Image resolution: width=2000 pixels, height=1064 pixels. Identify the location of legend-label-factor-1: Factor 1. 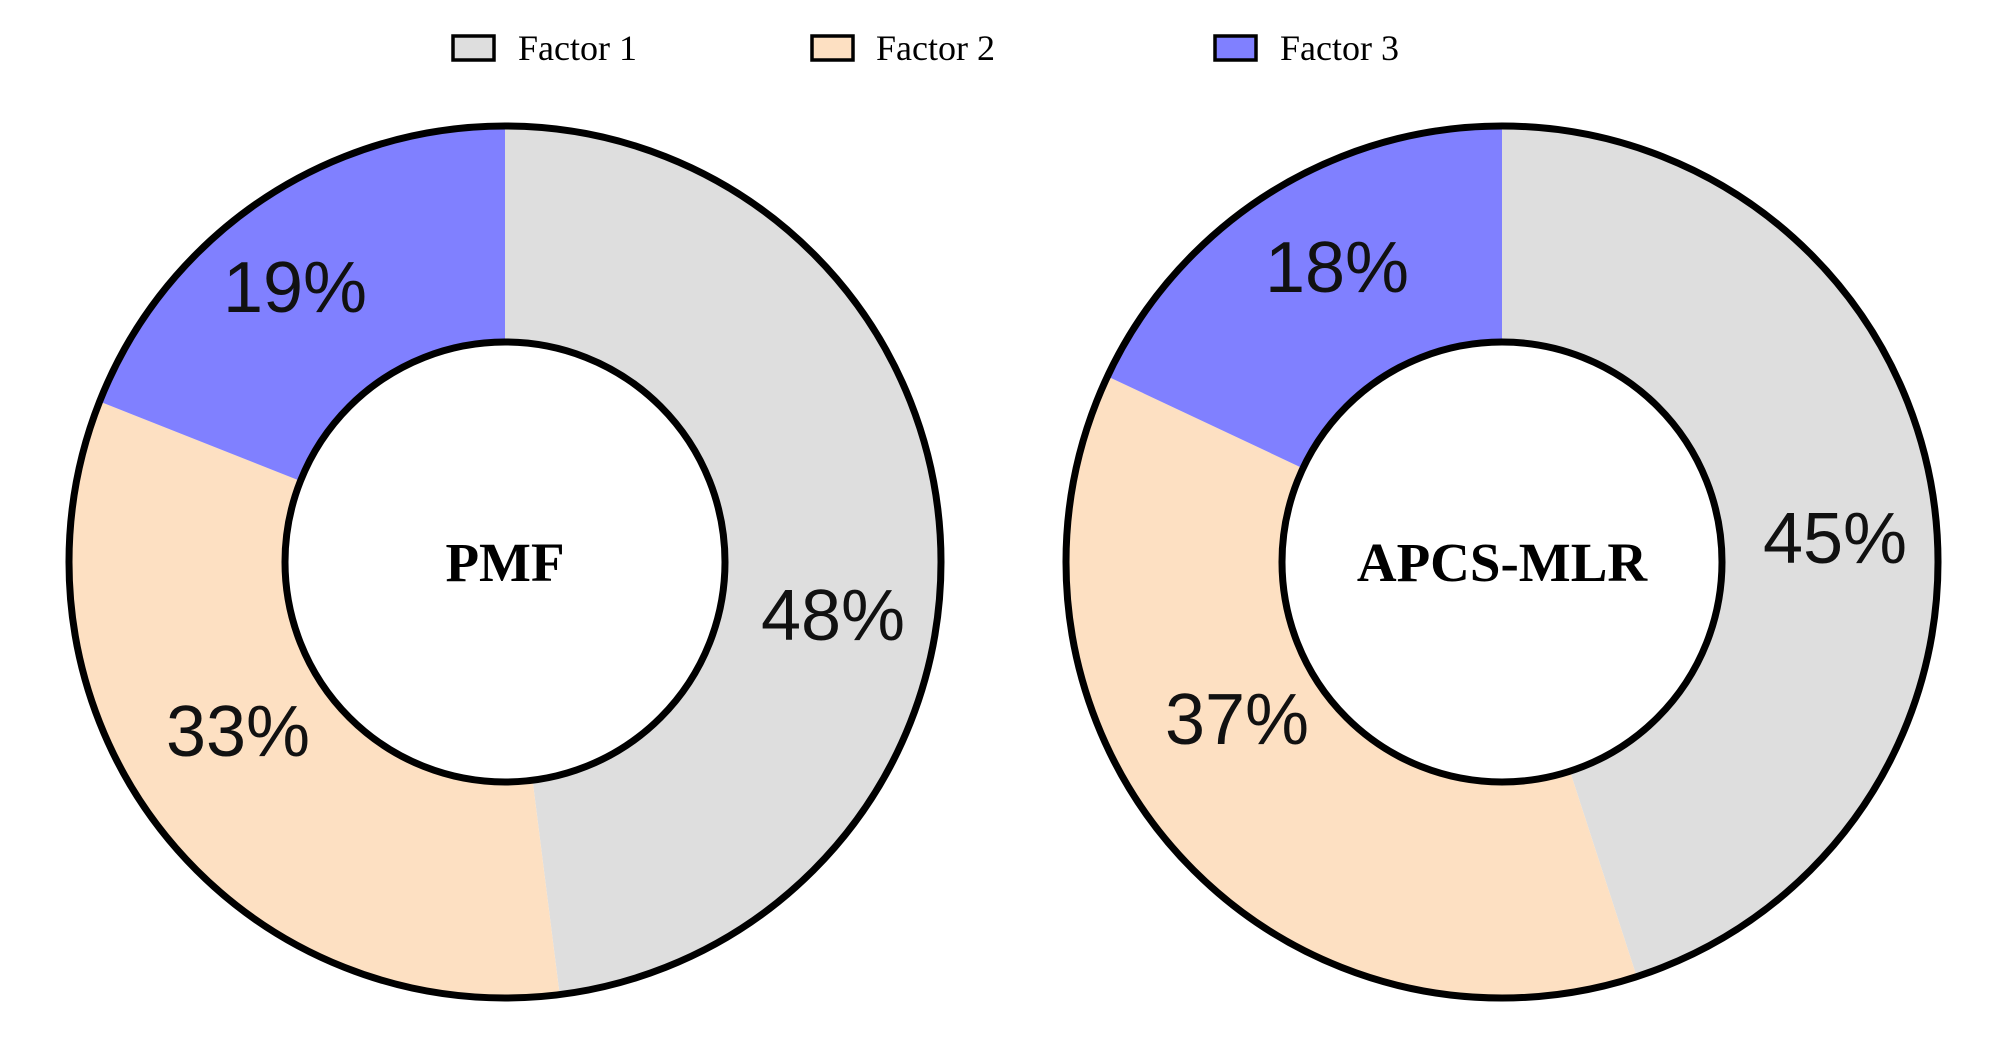
(577, 48).